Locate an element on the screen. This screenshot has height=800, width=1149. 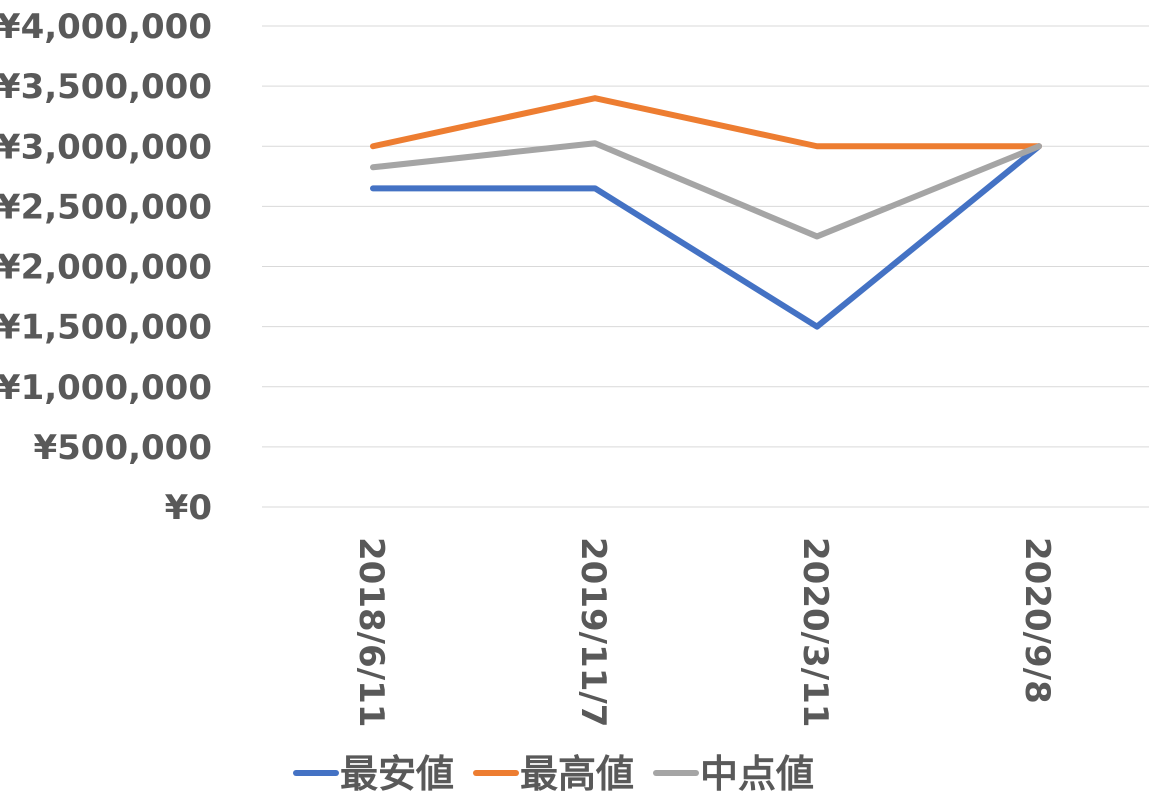
legend-item: 最安値 is located at coordinates (373, 774).